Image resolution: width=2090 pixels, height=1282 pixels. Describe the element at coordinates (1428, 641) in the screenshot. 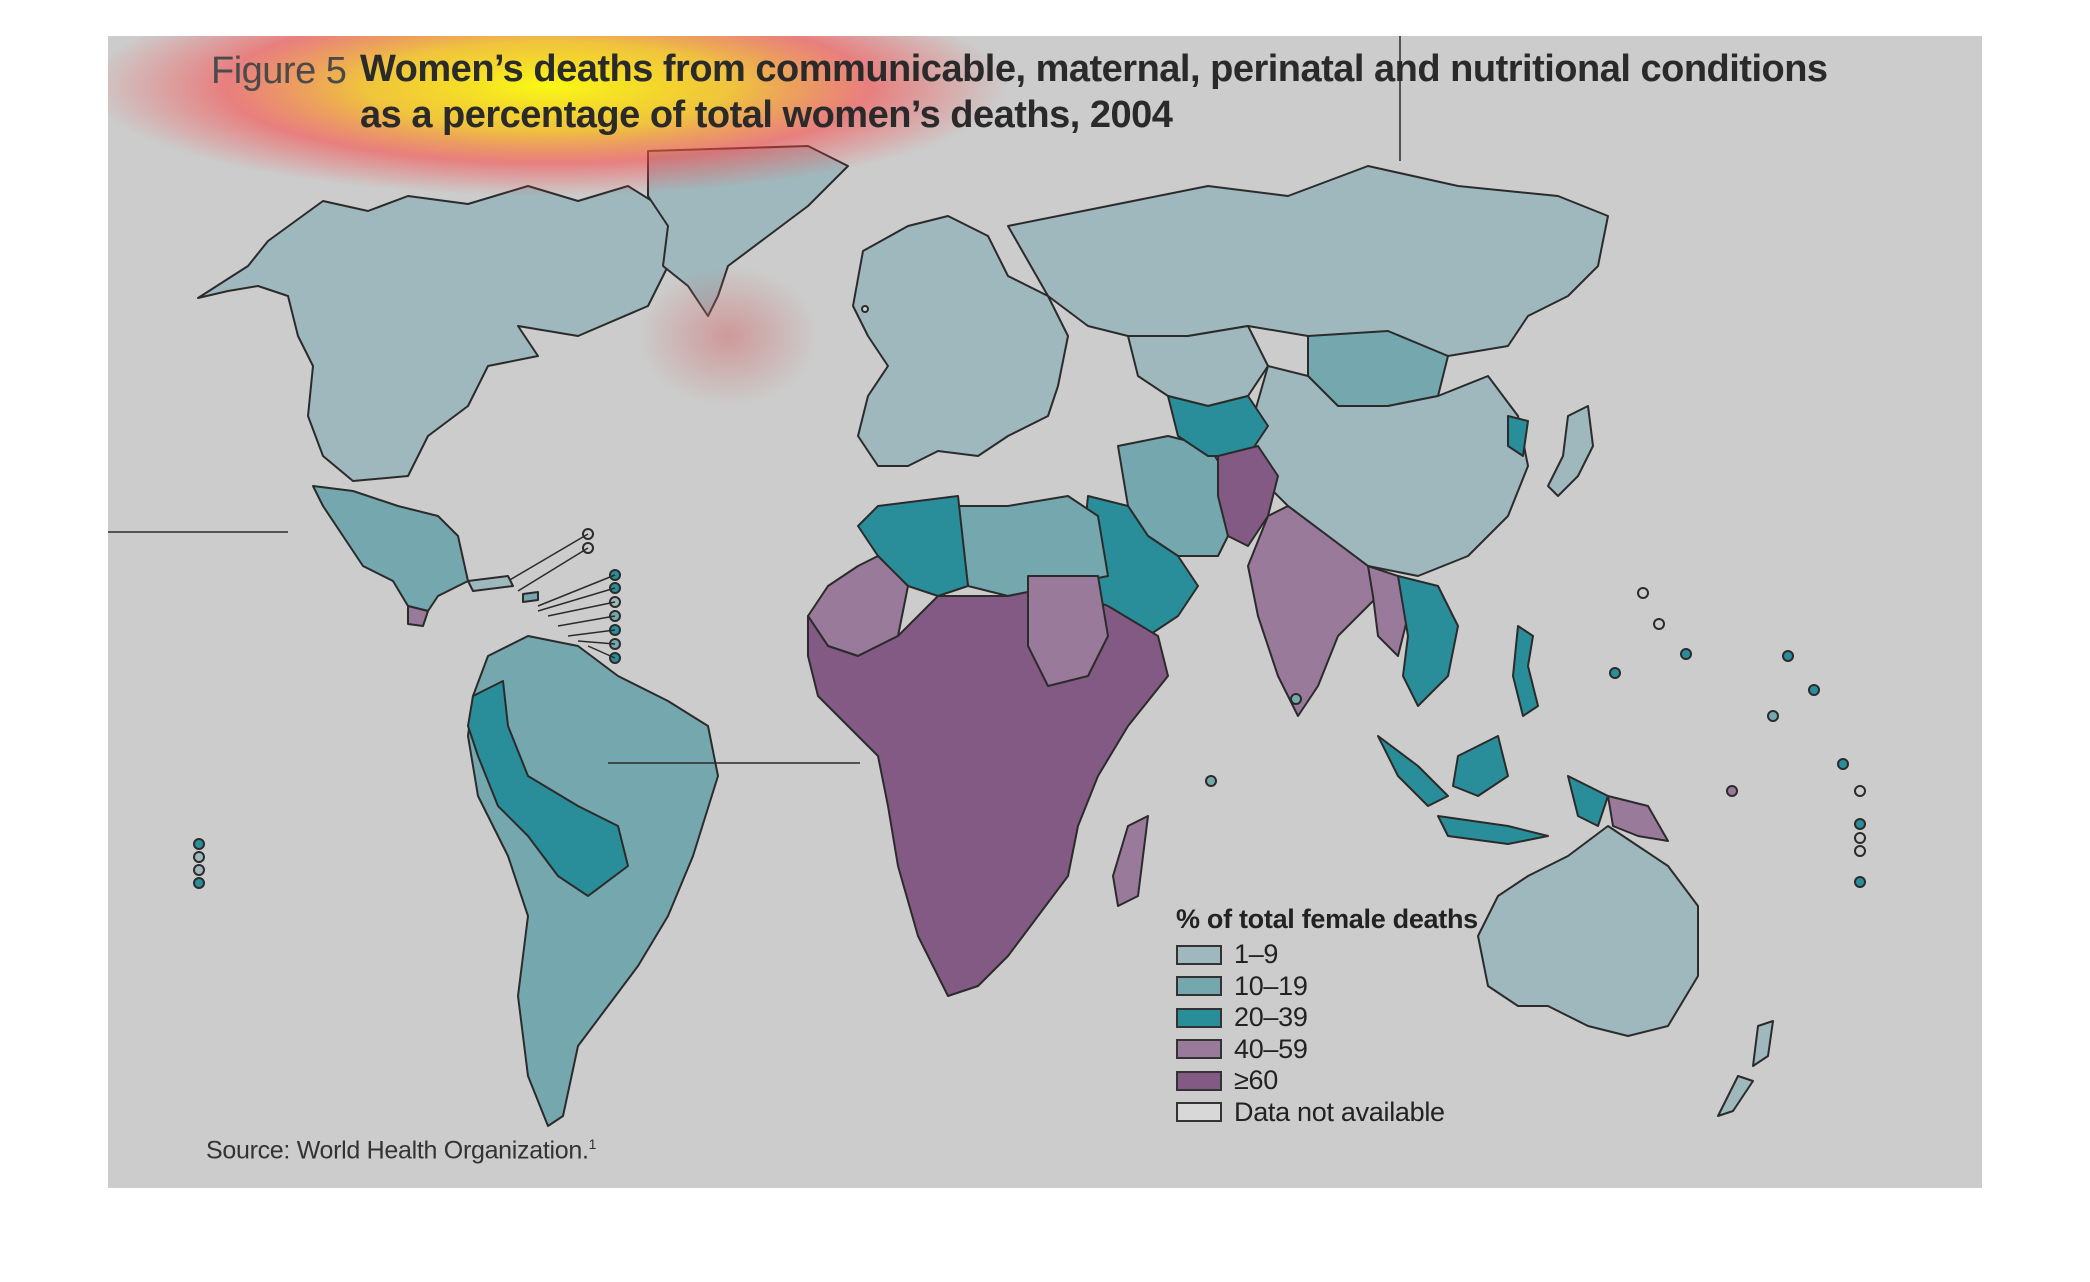

I see `region-southeast-asia` at that location.